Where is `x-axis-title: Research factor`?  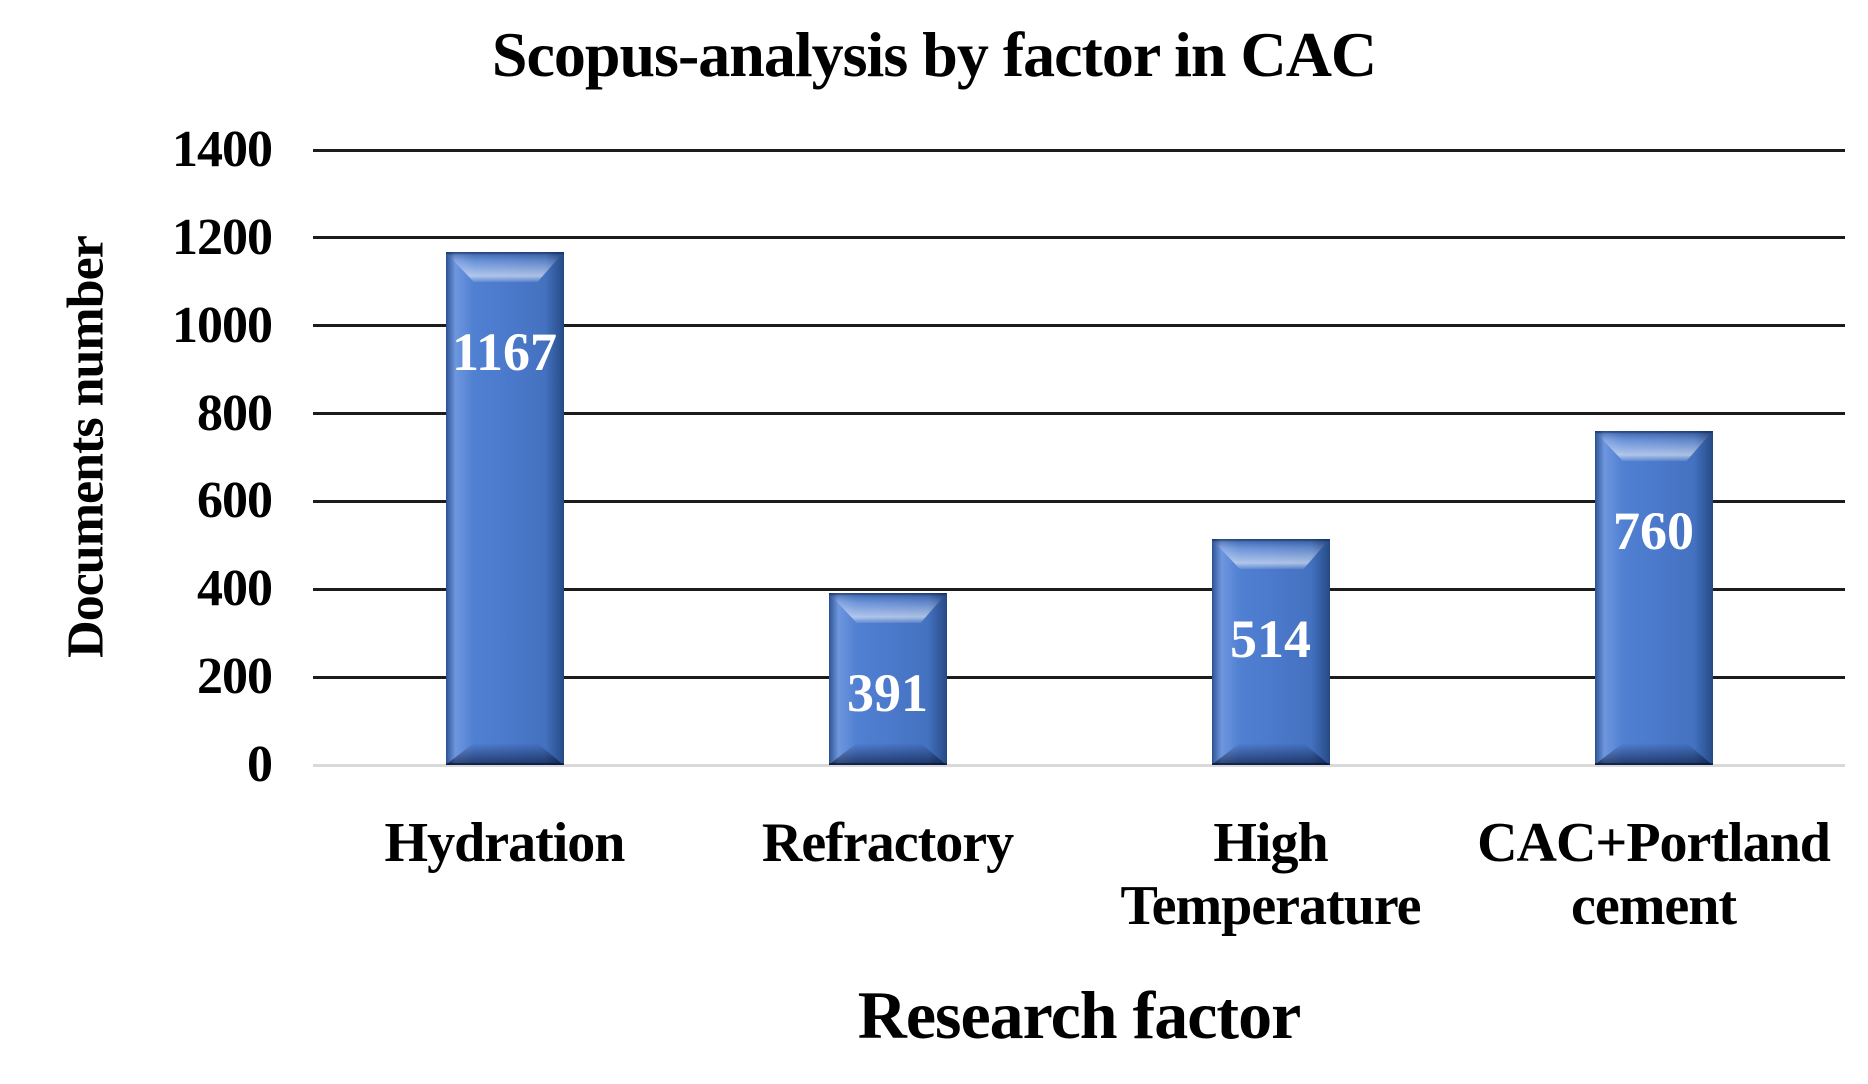 x-axis-title: Research factor is located at coordinates (1079, 1015).